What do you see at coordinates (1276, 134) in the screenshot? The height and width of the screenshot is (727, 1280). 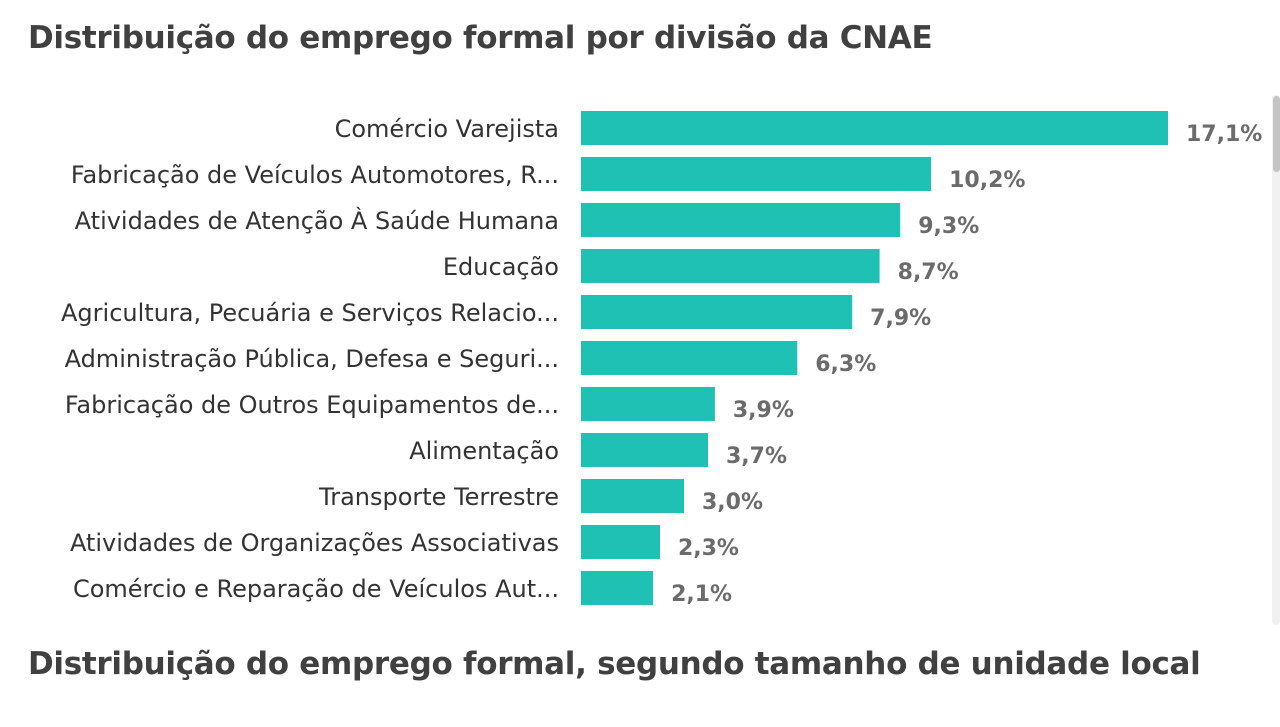 I see `scrollbar-thumb` at bounding box center [1276, 134].